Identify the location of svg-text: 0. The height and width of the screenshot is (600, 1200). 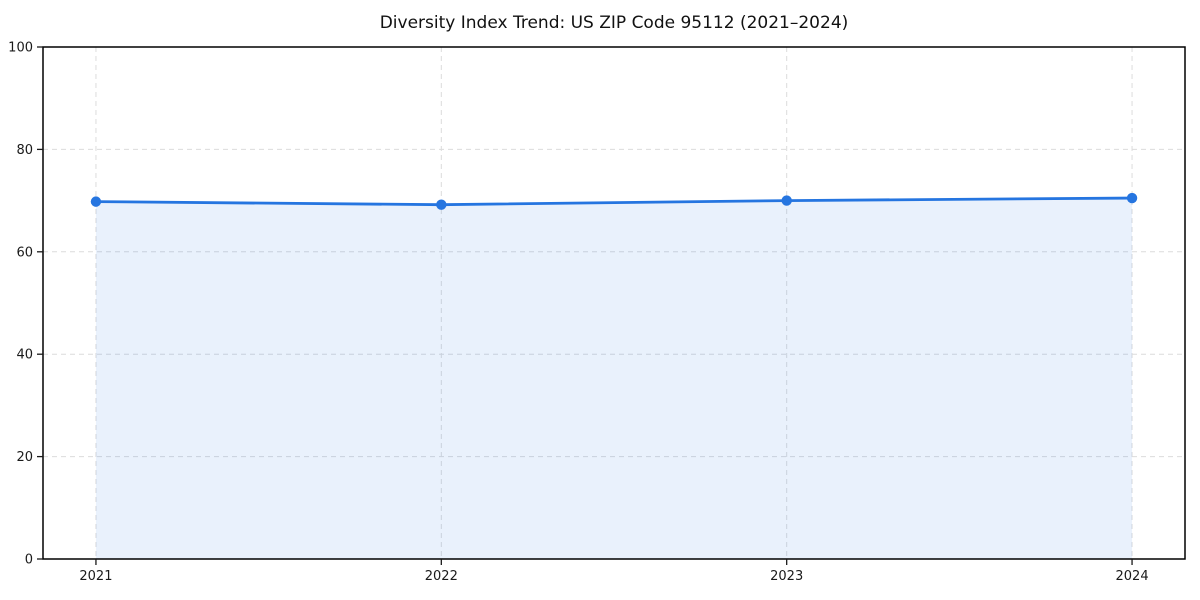
(29, 560).